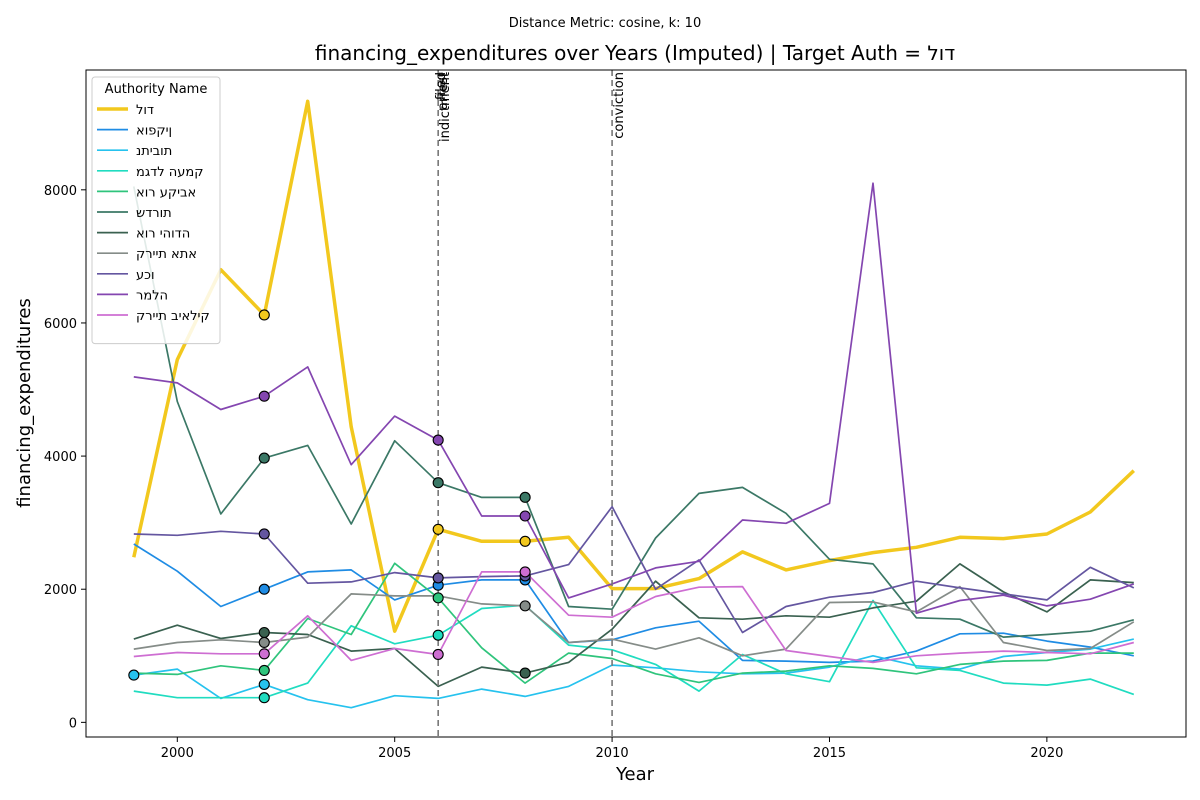 This screenshot has height=800, width=1200. What do you see at coordinates (635, 774) in the screenshot?
I see `x-axis-title: Year` at bounding box center [635, 774].